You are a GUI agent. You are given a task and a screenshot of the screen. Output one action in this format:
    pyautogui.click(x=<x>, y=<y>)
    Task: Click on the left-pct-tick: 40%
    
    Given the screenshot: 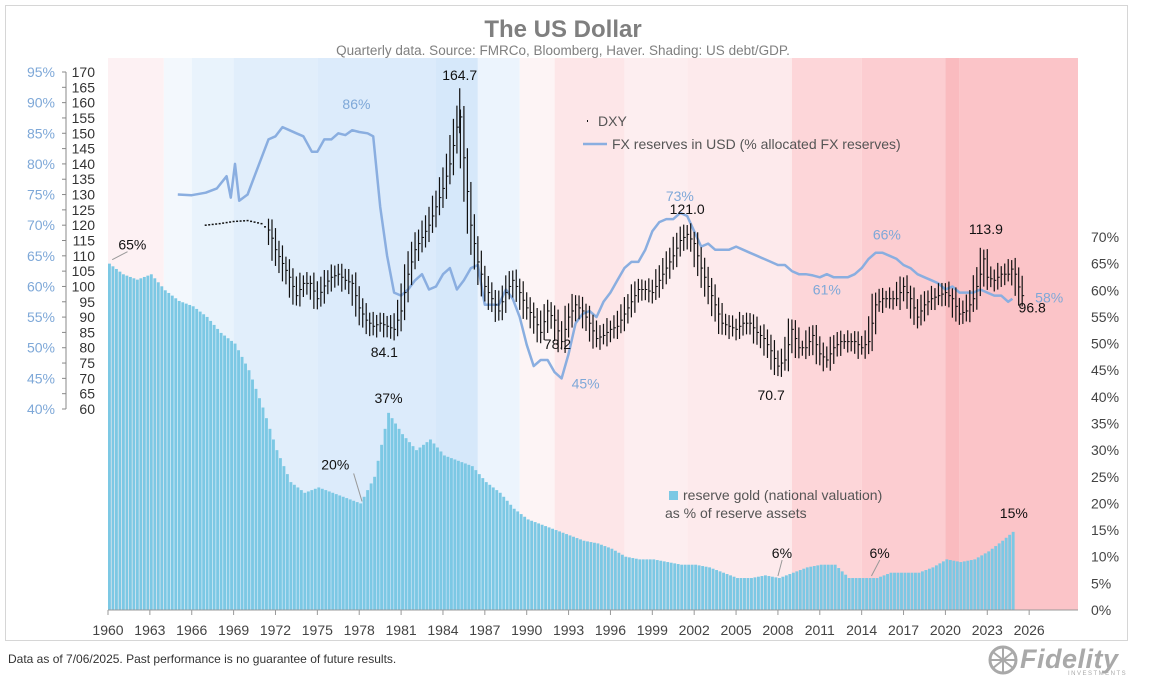 What is the action you would take?
    pyautogui.click(x=41, y=409)
    